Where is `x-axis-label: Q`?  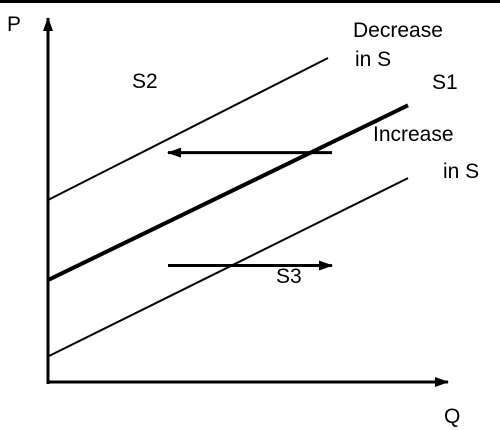 x-axis-label: Q is located at coordinates (452, 416).